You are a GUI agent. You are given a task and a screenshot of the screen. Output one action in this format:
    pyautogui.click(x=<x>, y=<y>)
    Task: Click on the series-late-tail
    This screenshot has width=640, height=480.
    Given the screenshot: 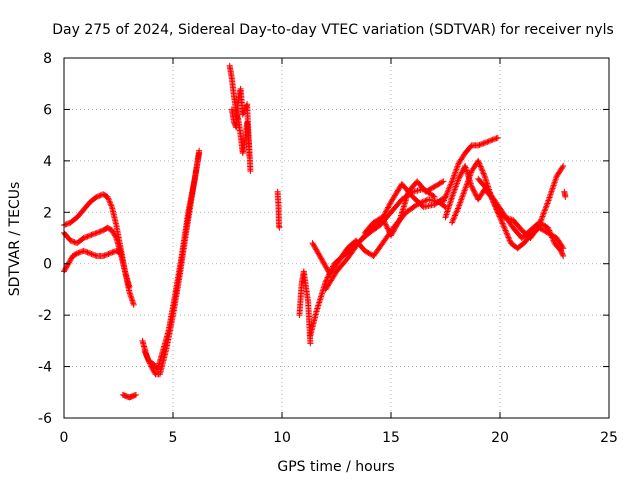 What is the action you would take?
    pyautogui.click(x=521, y=217)
    